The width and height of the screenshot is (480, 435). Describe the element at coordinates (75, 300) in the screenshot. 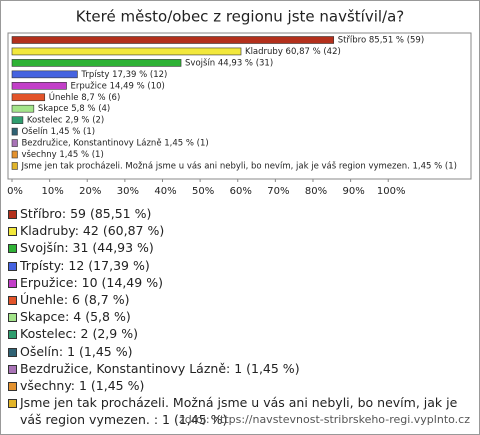

I see `legend-label: Únehle: 6 (8,7 %)` at that location.